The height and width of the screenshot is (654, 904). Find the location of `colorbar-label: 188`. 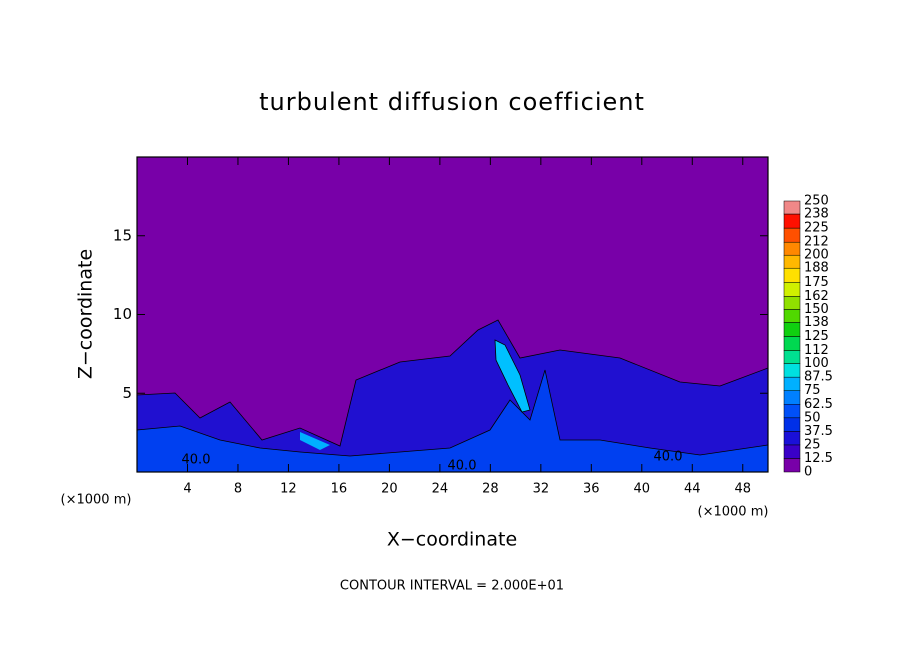

colorbar-label: 188 is located at coordinates (816, 268).